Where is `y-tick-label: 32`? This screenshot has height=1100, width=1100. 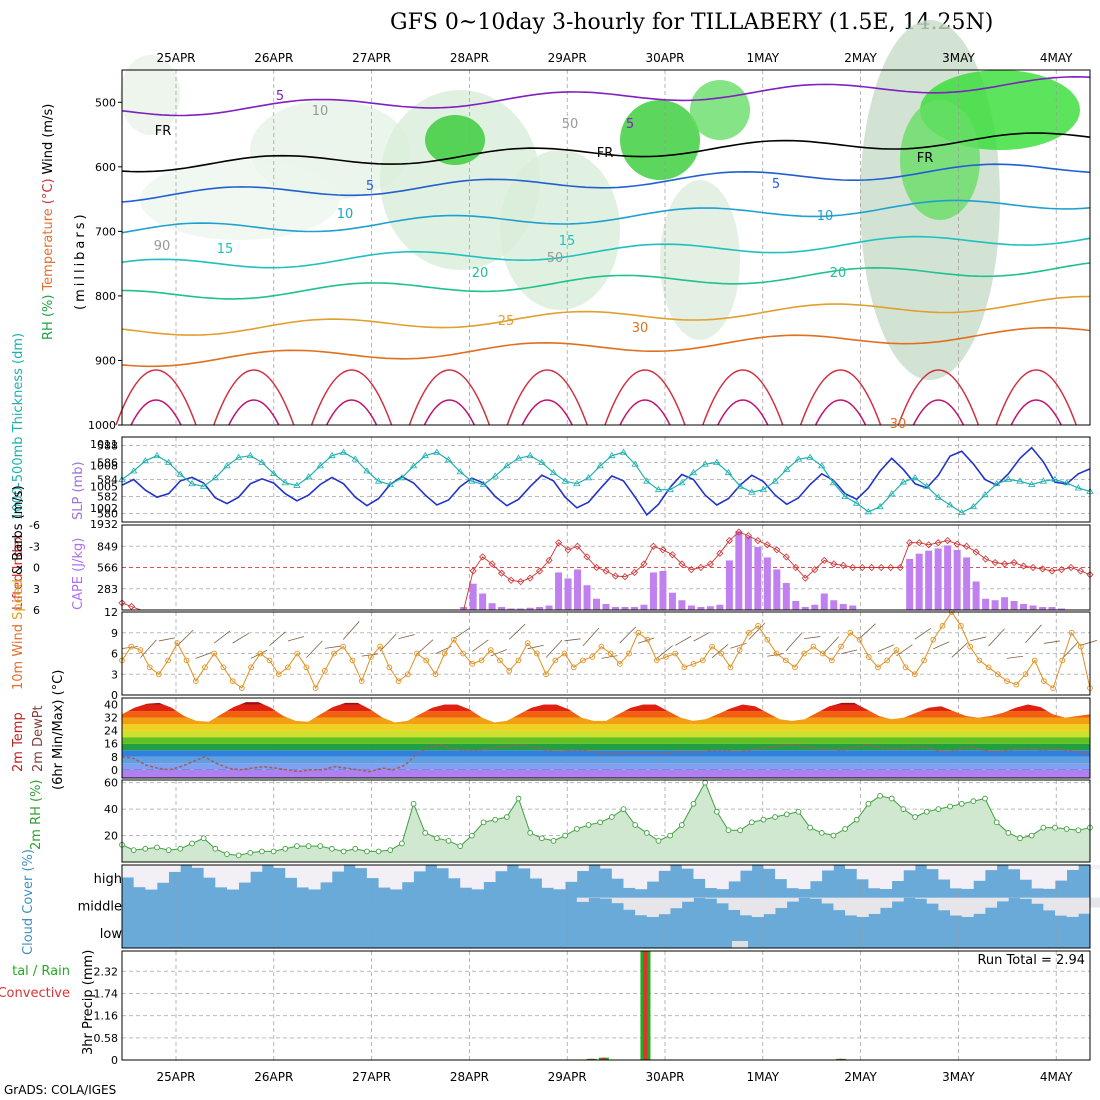
y-tick-label: 32 is located at coordinates (111, 718).